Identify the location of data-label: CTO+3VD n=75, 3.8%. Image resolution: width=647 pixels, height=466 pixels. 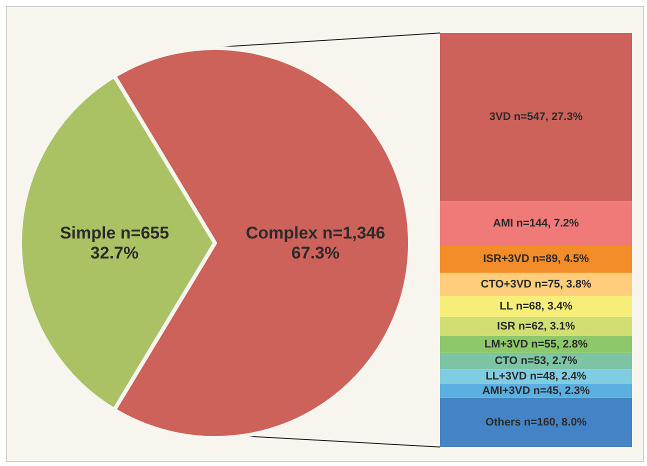
(536, 284).